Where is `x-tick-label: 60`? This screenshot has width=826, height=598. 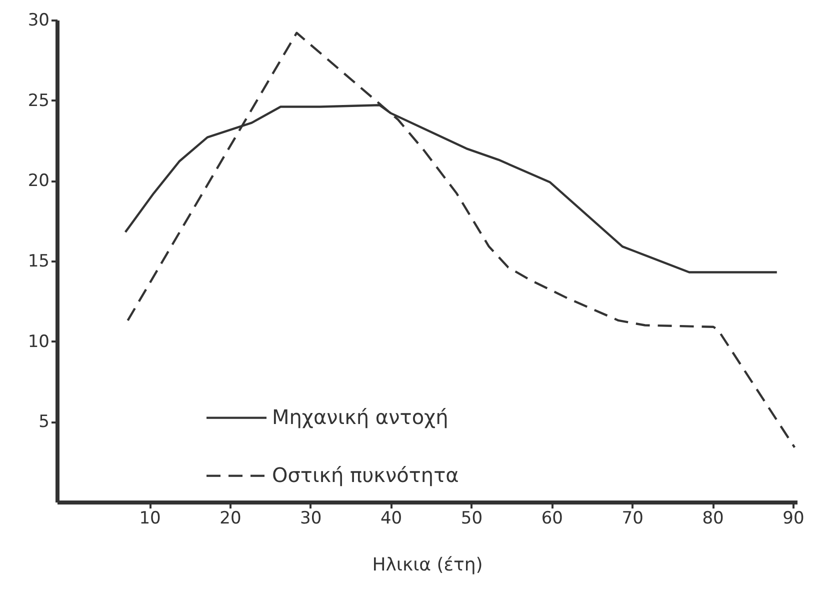
x-tick-label: 60 is located at coordinates (552, 518).